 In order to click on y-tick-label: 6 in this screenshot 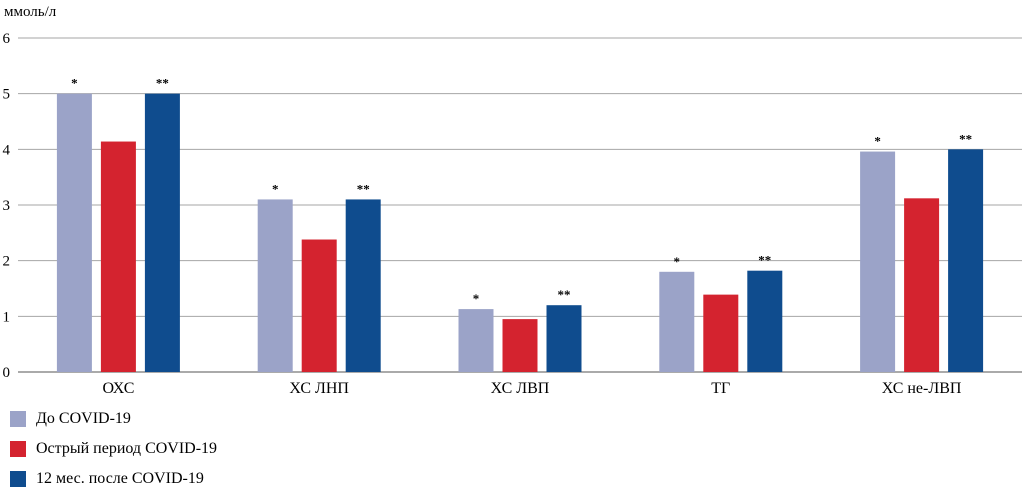, I will do `click(7, 39)`.